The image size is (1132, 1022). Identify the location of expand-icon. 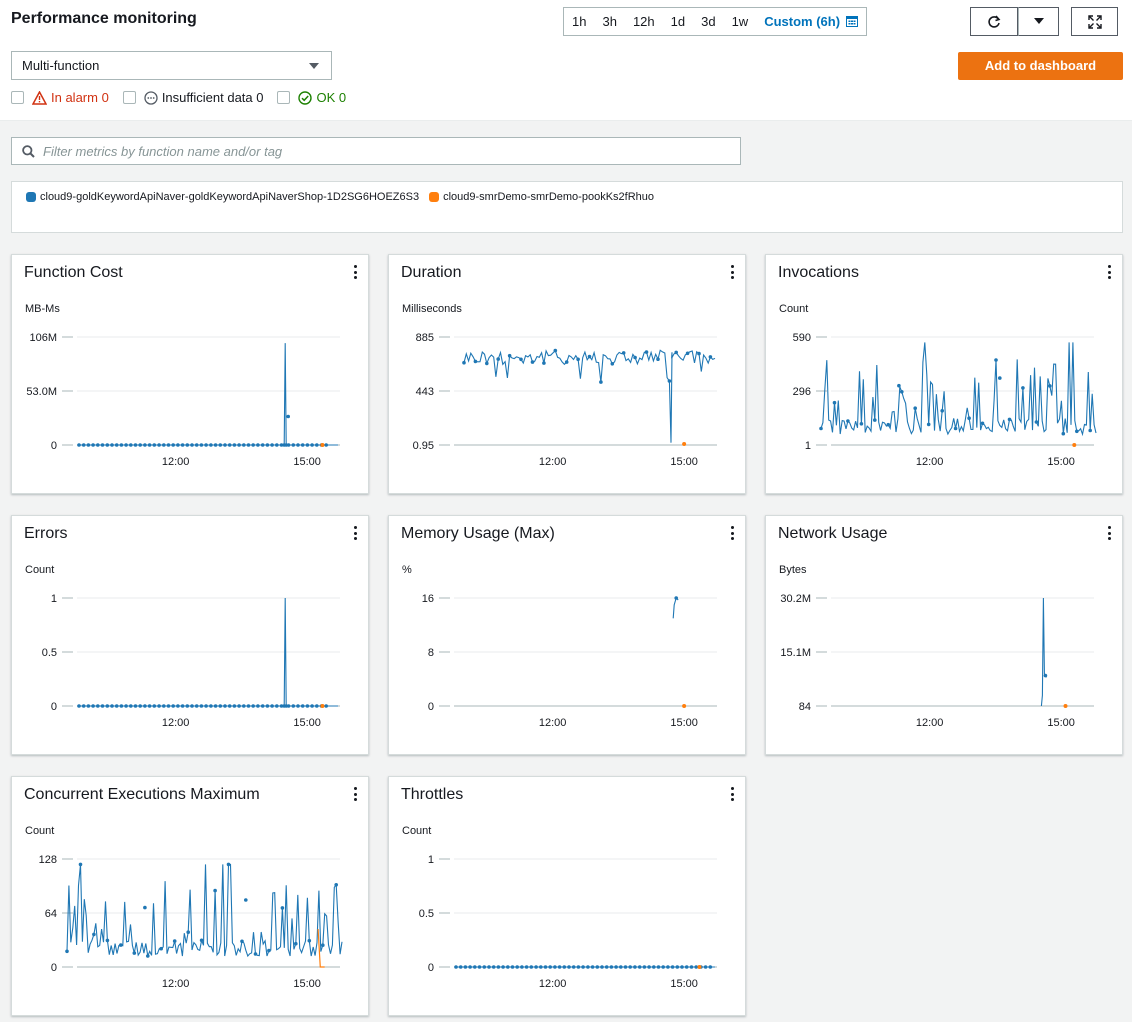
(1094, 21).